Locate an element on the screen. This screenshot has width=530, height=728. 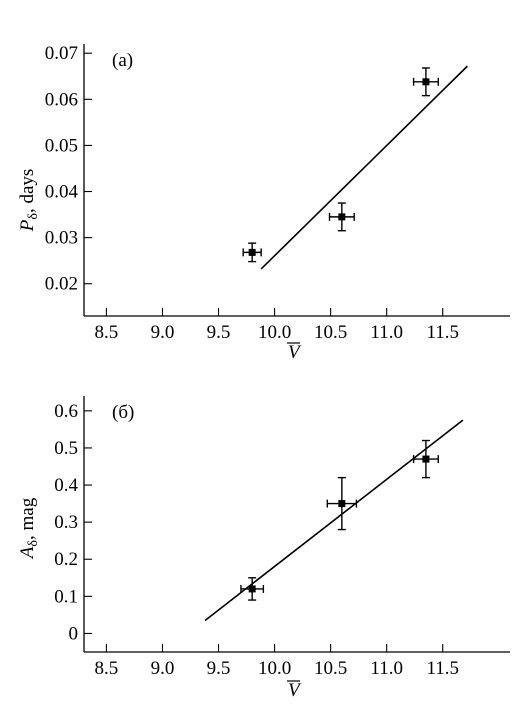
y-tick-label: 0.07 is located at coordinates (61, 53).